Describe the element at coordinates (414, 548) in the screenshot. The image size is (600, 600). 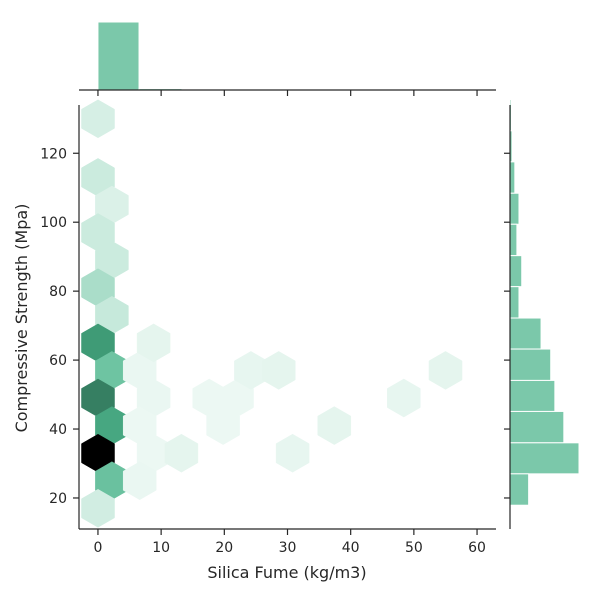
I see `x-tick-label: 50` at that location.